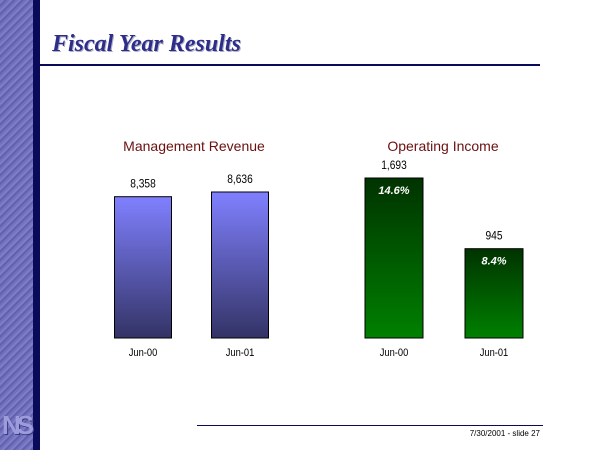  What do you see at coordinates (442, 146) in the screenshot?
I see `chart-title: Operating Income` at bounding box center [442, 146].